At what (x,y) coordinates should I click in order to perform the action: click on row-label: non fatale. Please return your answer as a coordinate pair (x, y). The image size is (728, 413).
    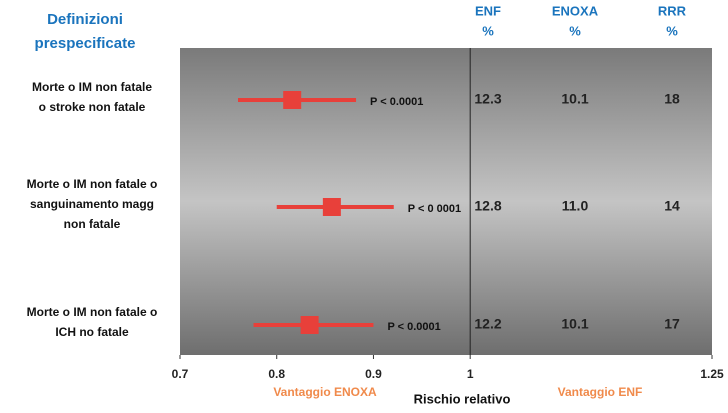
    Looking at the image, I should click on (92, 224).